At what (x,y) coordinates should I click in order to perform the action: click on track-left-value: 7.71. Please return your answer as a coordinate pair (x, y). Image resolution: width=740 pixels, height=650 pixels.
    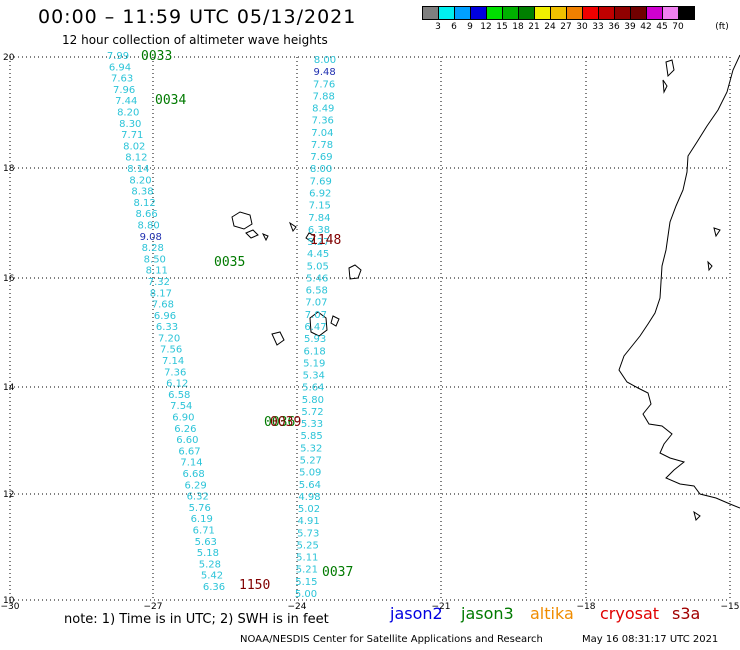
    Looking at the image, I should click on (132, 135).